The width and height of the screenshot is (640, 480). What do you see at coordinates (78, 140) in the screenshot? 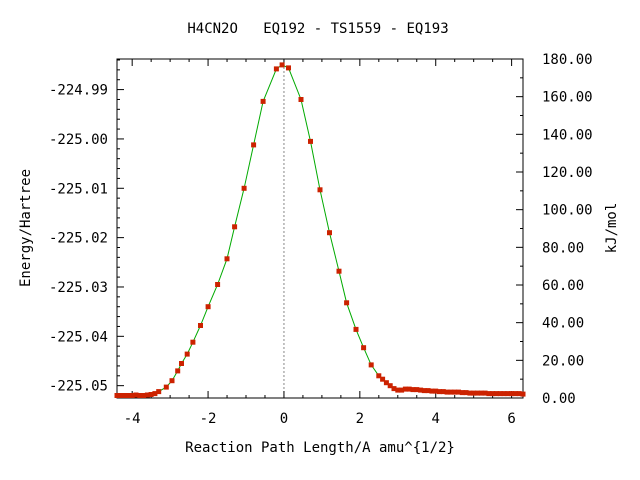
I see `y-tick-label: -225.00` at bounding box center [78, 140].